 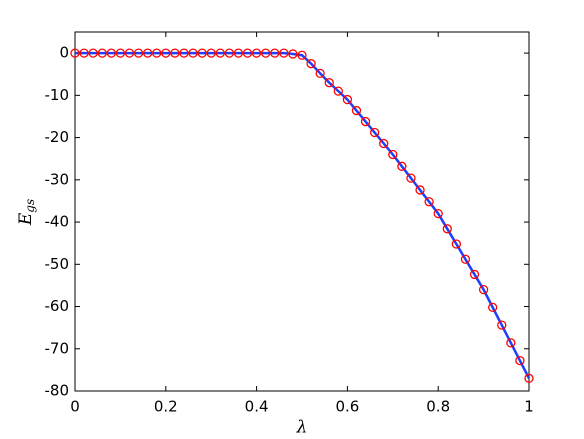 I want to click on x-axis-label: λ, so click(x=302, y=428).